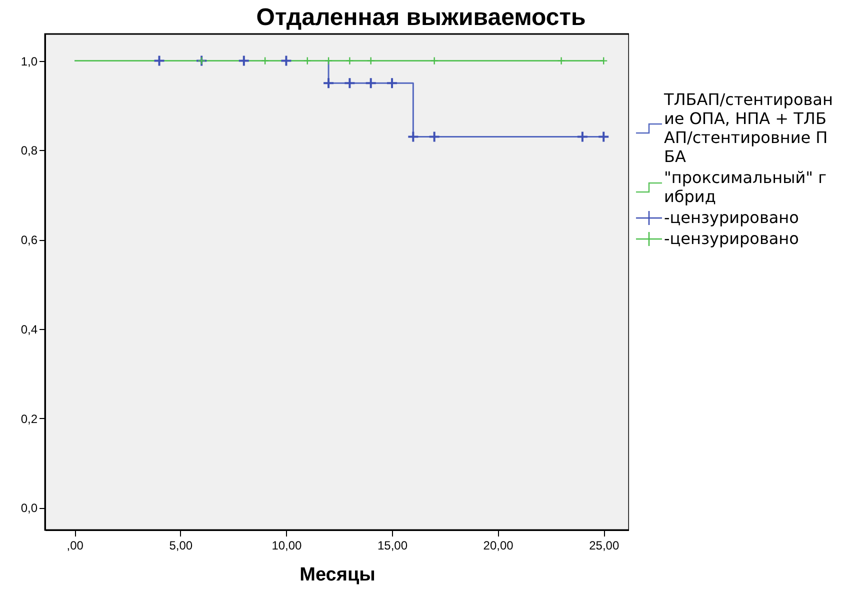 The width and height of the screenshot is (847, 590). What do you see at coordinates (421, 17) in the screenshot?
I see `chart-title: Отдаленная выживаемость` at bounding box center [421, 17].